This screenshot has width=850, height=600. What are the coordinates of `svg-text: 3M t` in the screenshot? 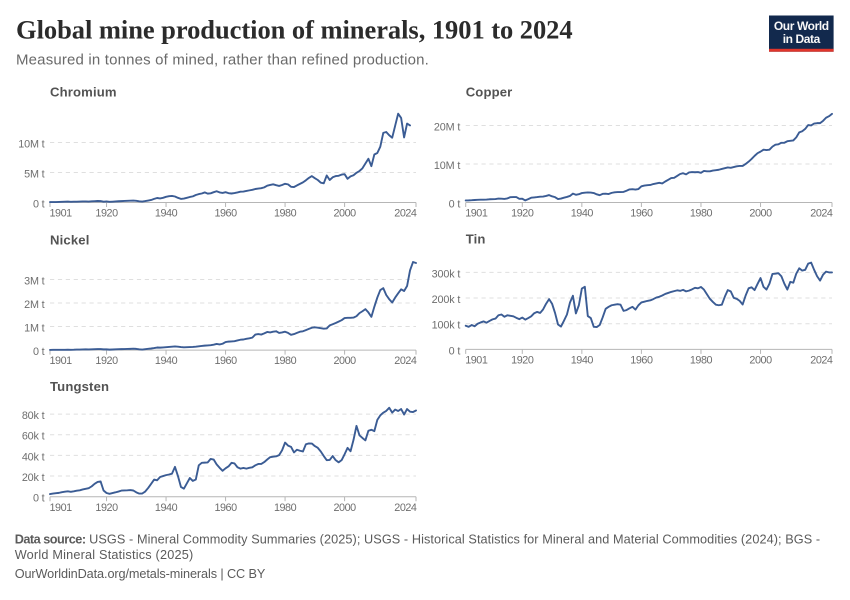 It's located at (34, 281).